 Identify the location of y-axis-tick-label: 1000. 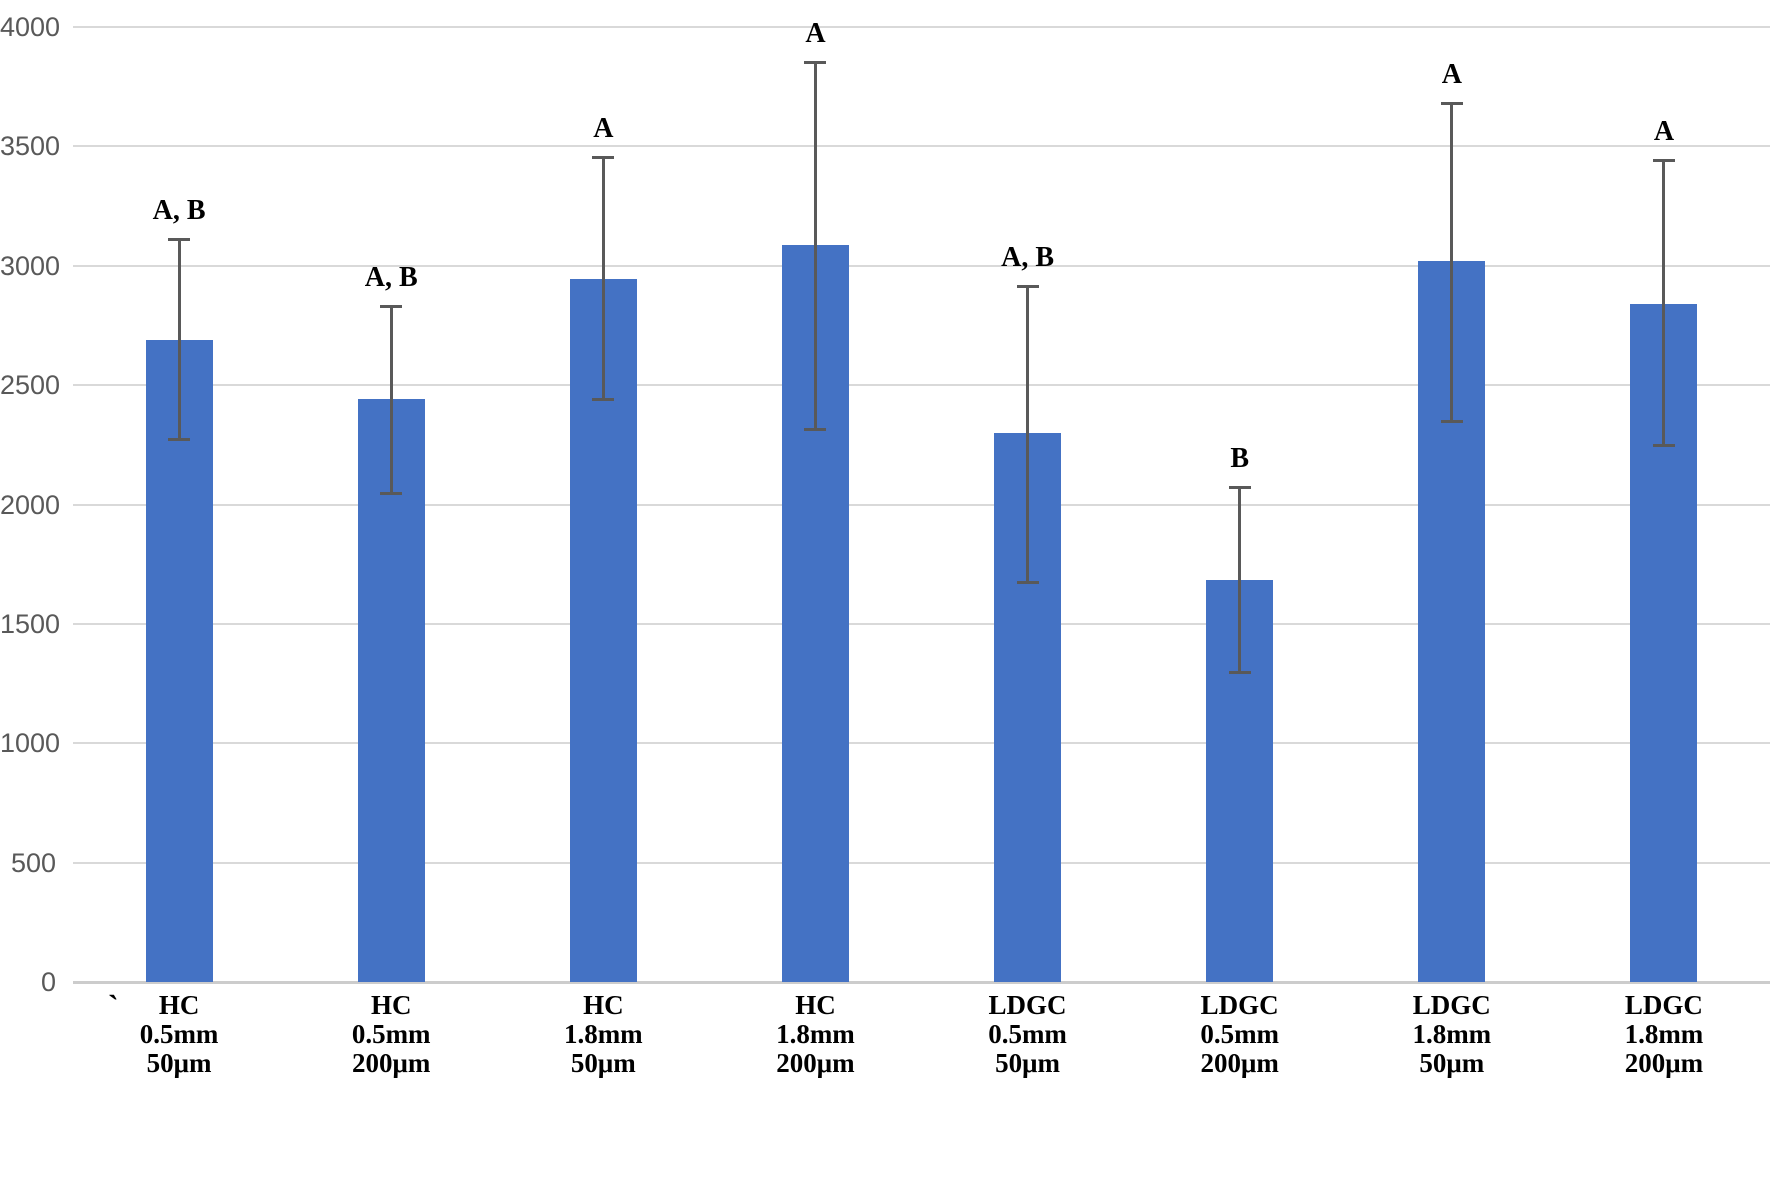
(30, 743).